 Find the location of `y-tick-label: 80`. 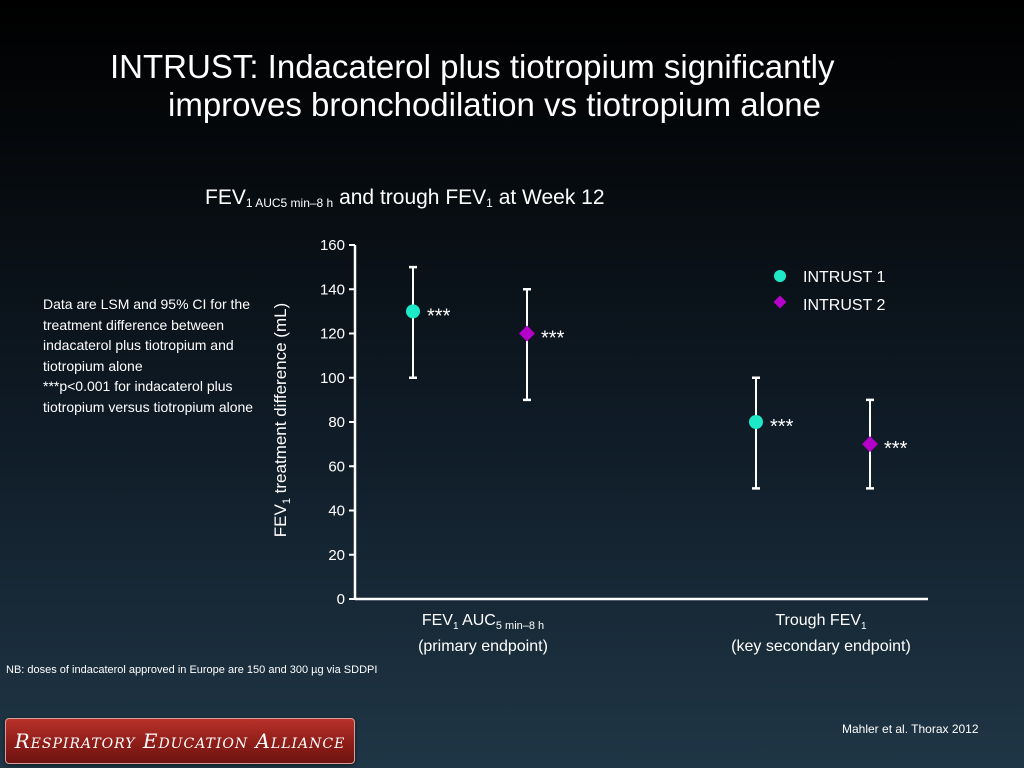

y-tick-label: 80 is located at coordinates (336, 422).